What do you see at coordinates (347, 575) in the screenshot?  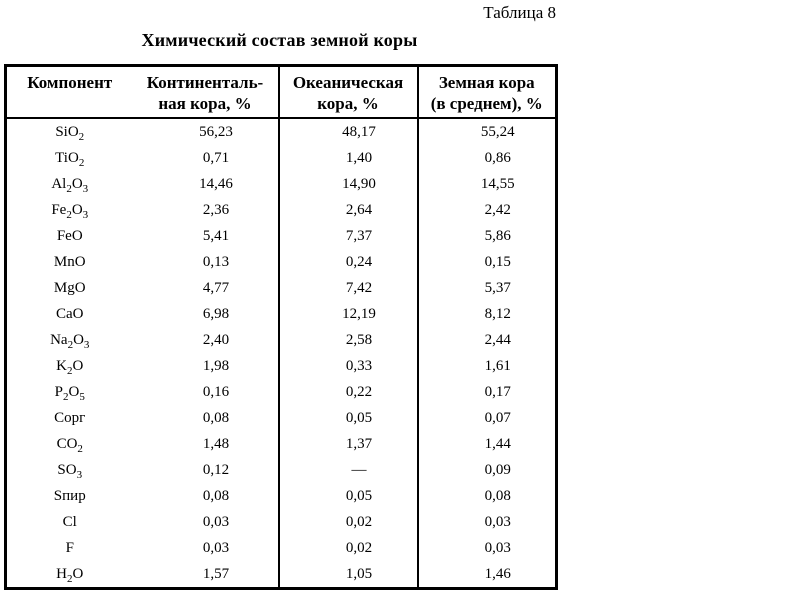 I see `oceanic-value-cell: 1,05` at bounding box center [347, 575].